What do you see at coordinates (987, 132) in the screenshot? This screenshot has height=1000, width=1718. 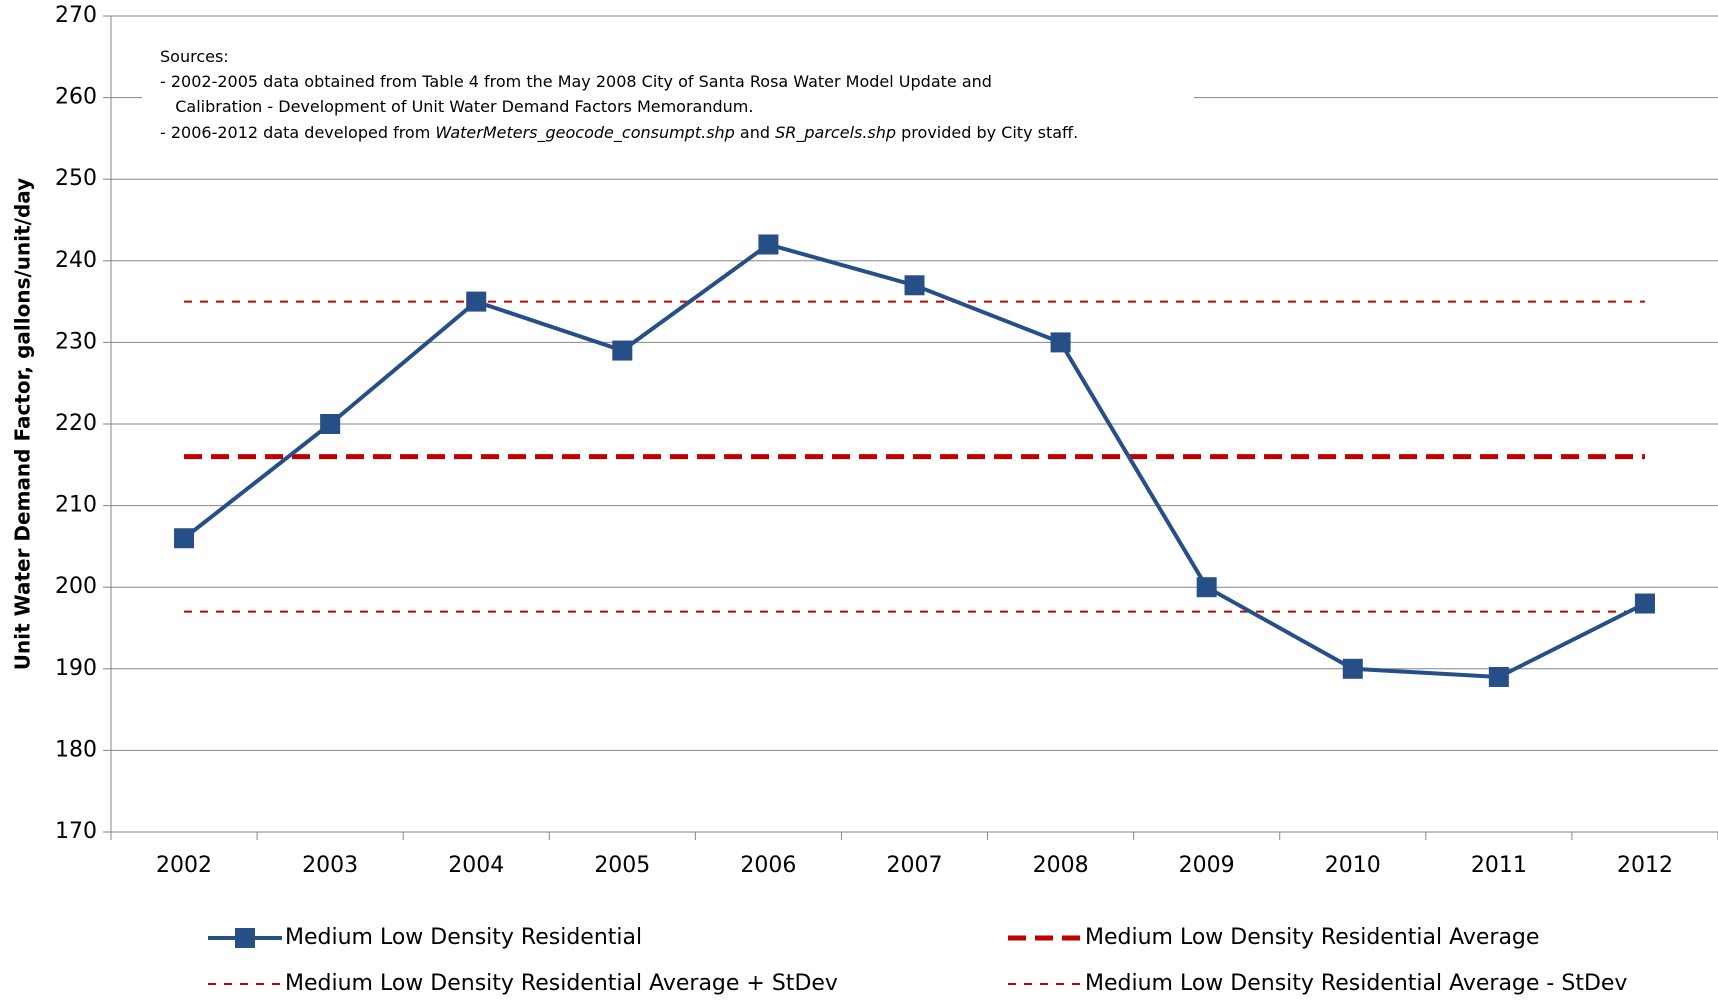 I see `annotation-text: provided by City staff.` at bounding box center [987, 132].